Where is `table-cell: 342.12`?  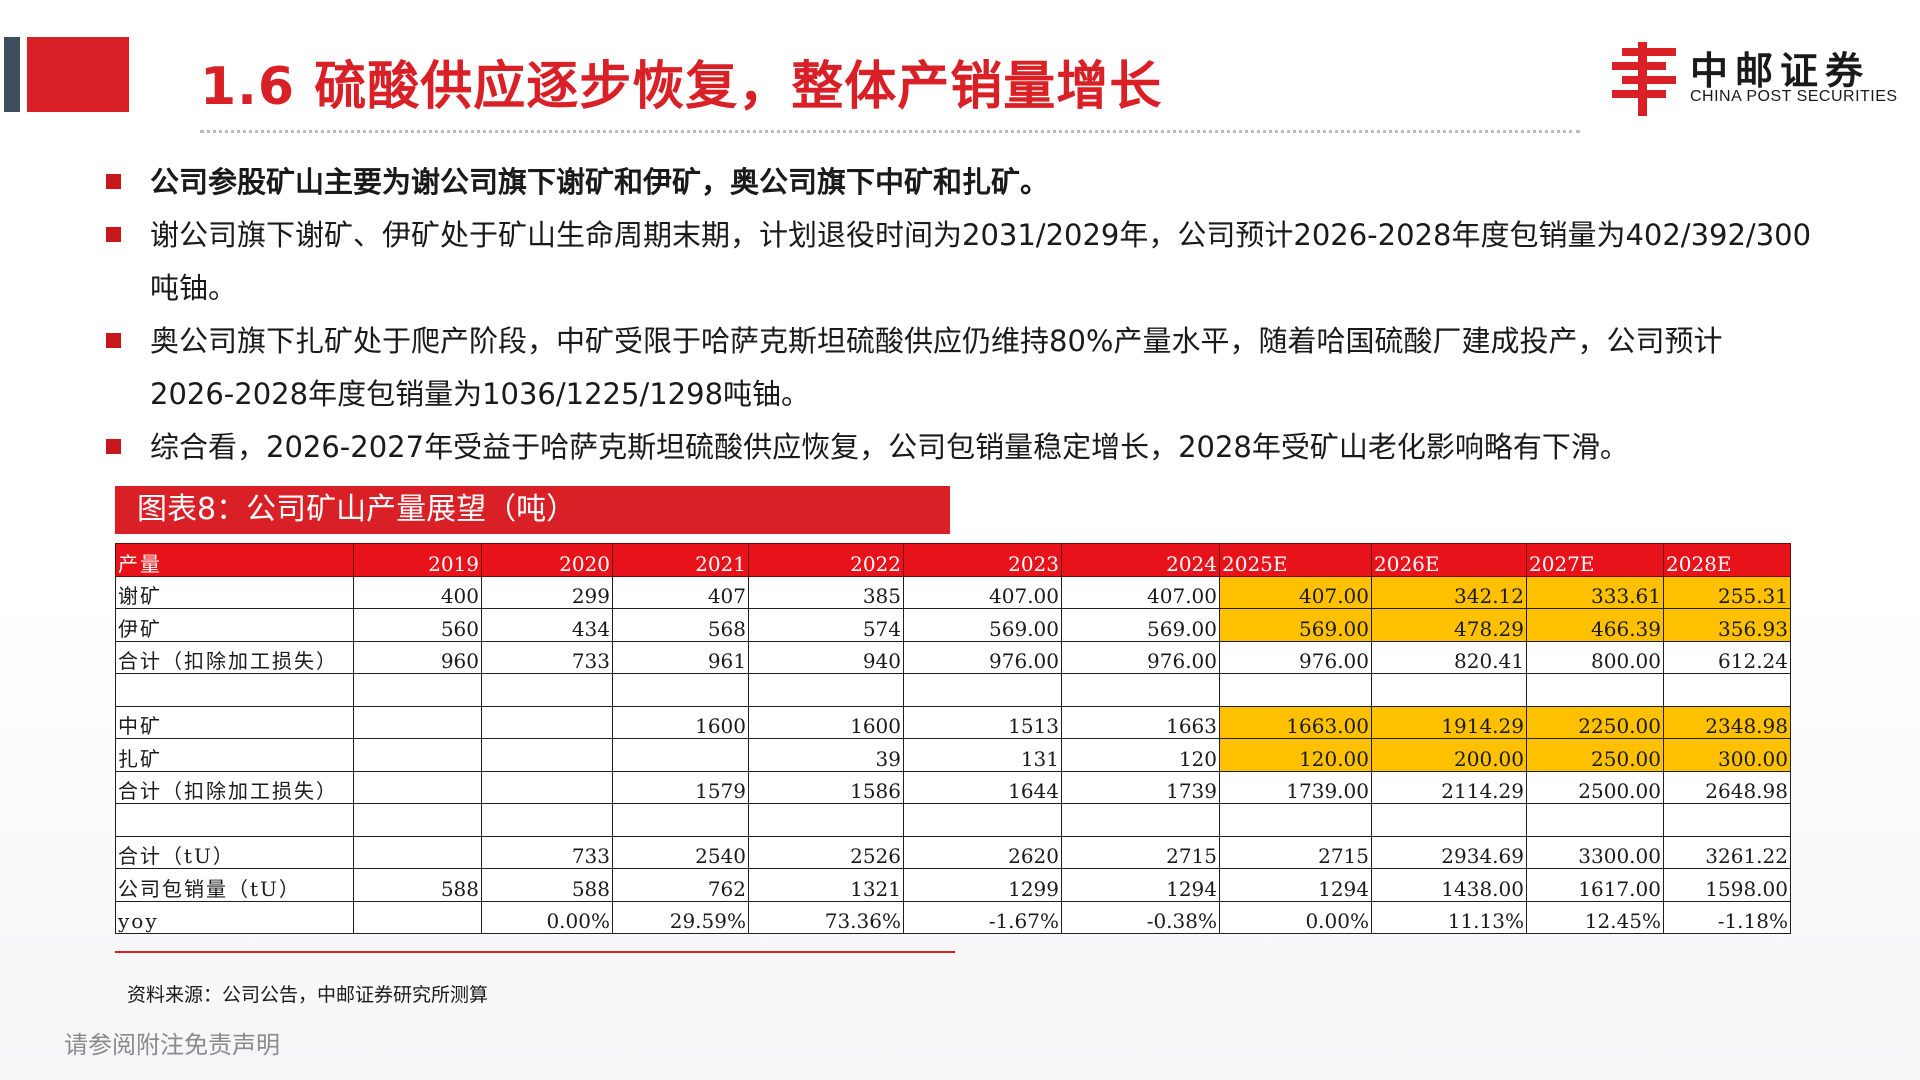 table-cell: 342.12 is located at coordinates (1449, 592).